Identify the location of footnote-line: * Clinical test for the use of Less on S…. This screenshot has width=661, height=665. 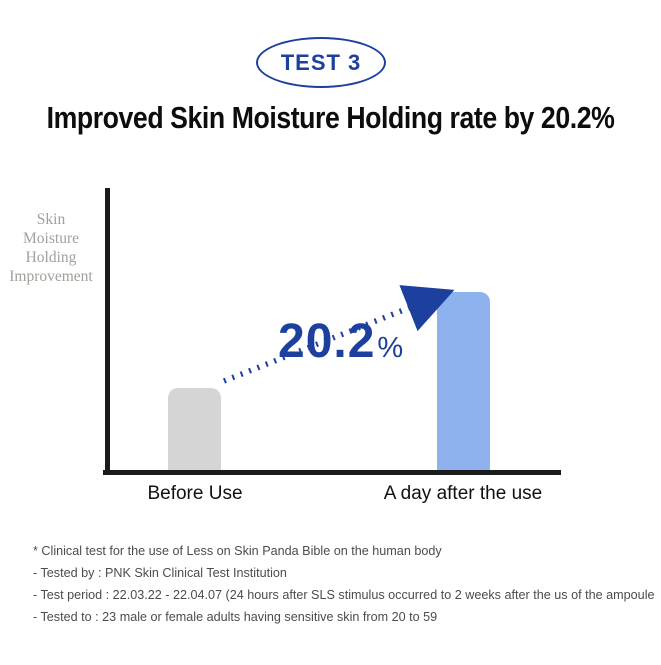
(237, 550).